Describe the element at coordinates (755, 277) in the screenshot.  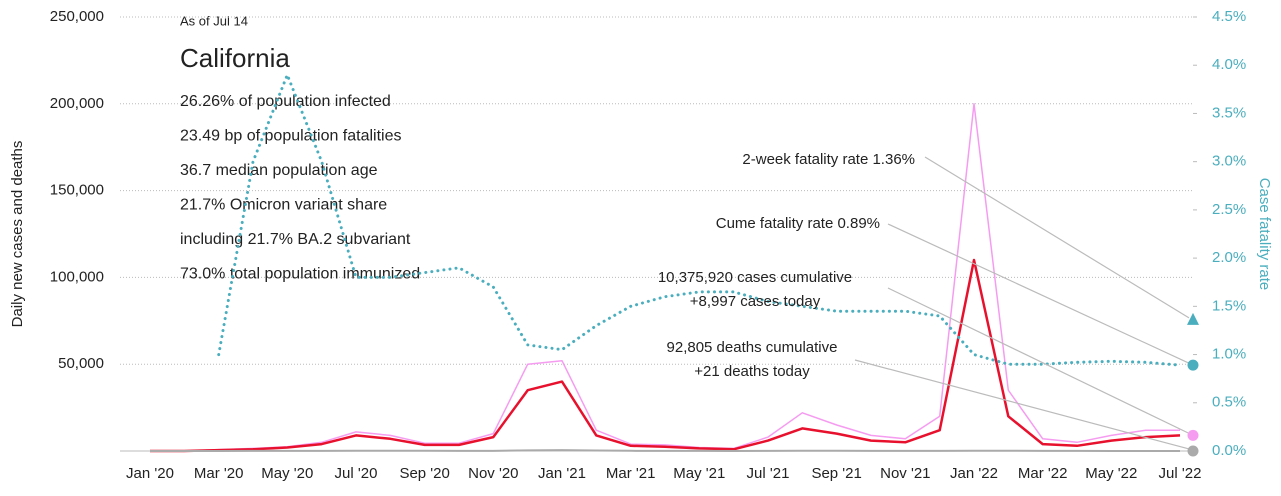
I see `annotation-text: 10,375,920 cases cumulative` at that location.